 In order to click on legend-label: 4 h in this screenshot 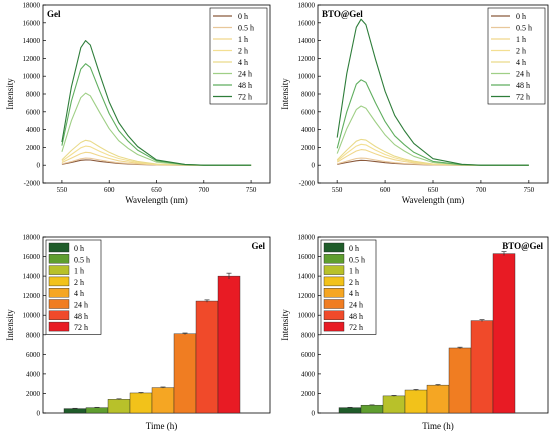, I will do `click(79, 293)`.